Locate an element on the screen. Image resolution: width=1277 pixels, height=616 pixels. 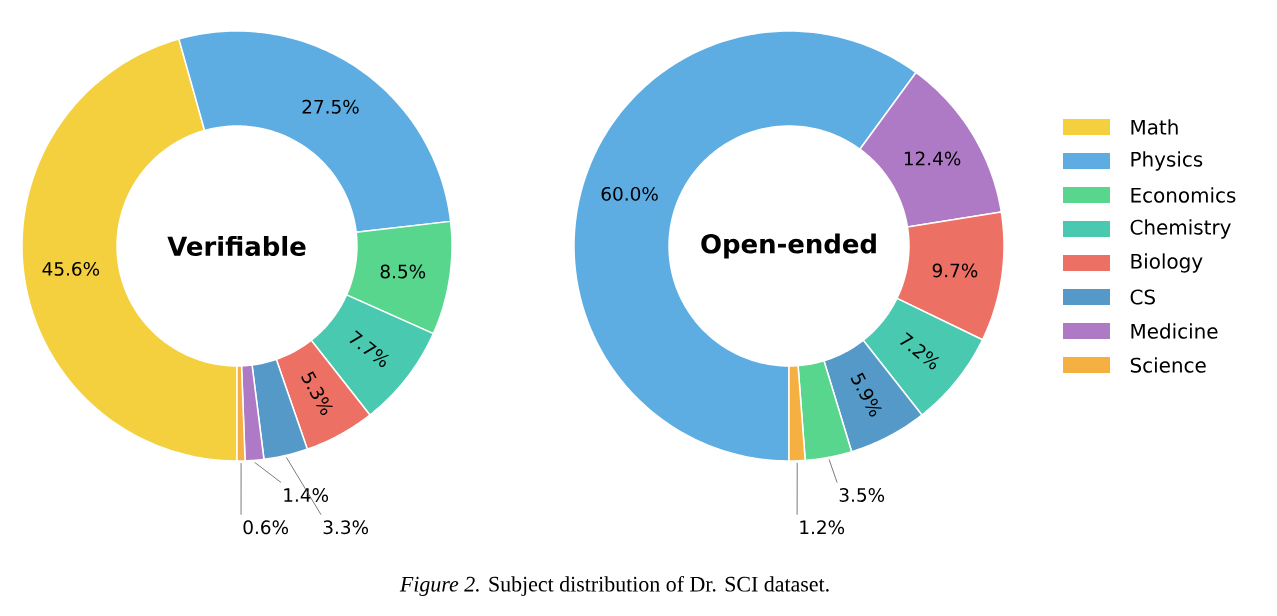
text: Verifiable is located at coordinates (236, 246).